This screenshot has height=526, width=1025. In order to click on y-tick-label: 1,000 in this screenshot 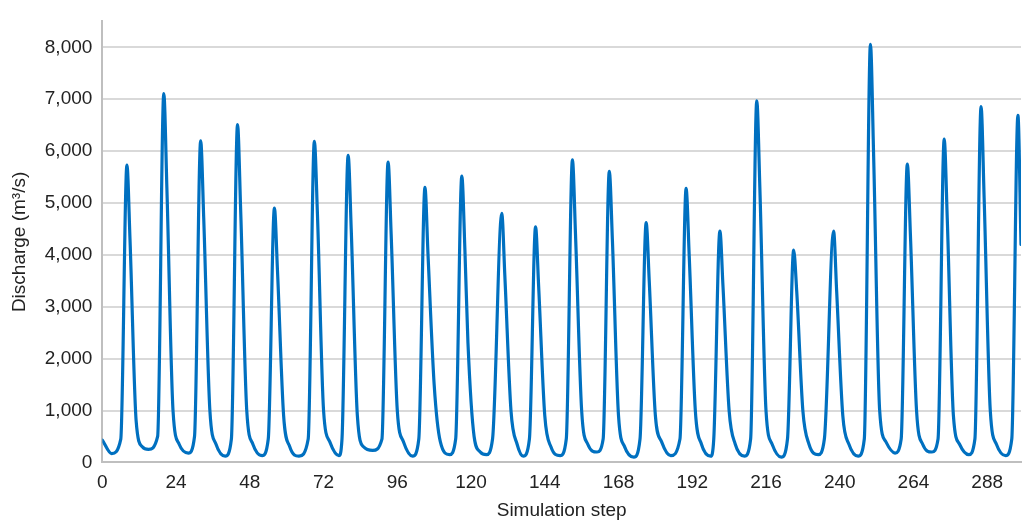, I will do `click(68, 409)`.